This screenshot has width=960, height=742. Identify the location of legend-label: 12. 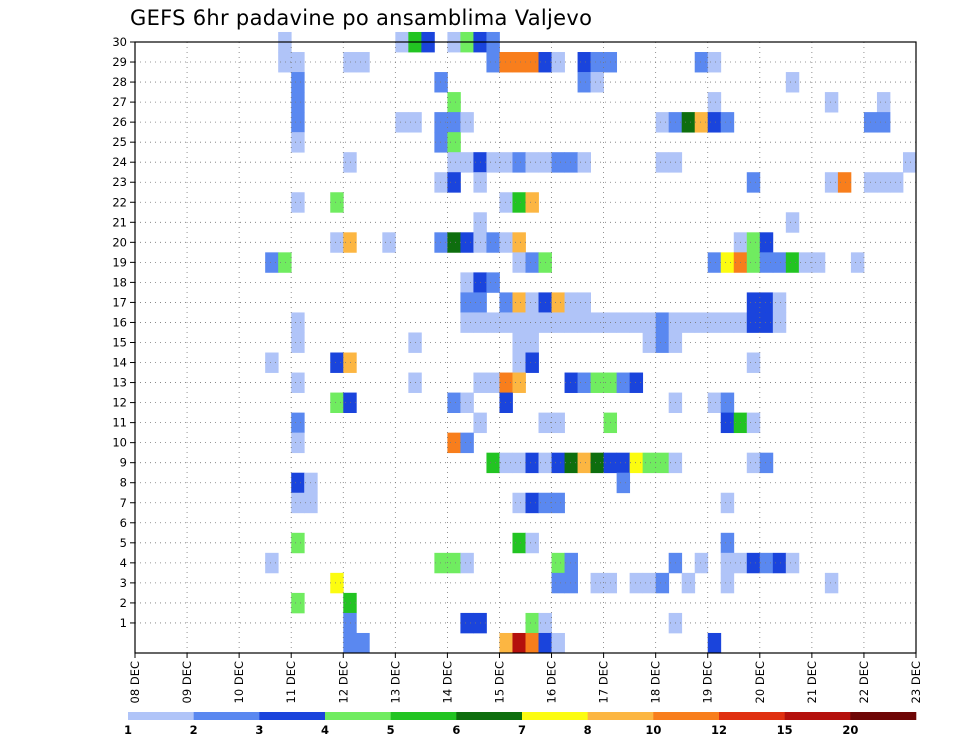
(719, 730).